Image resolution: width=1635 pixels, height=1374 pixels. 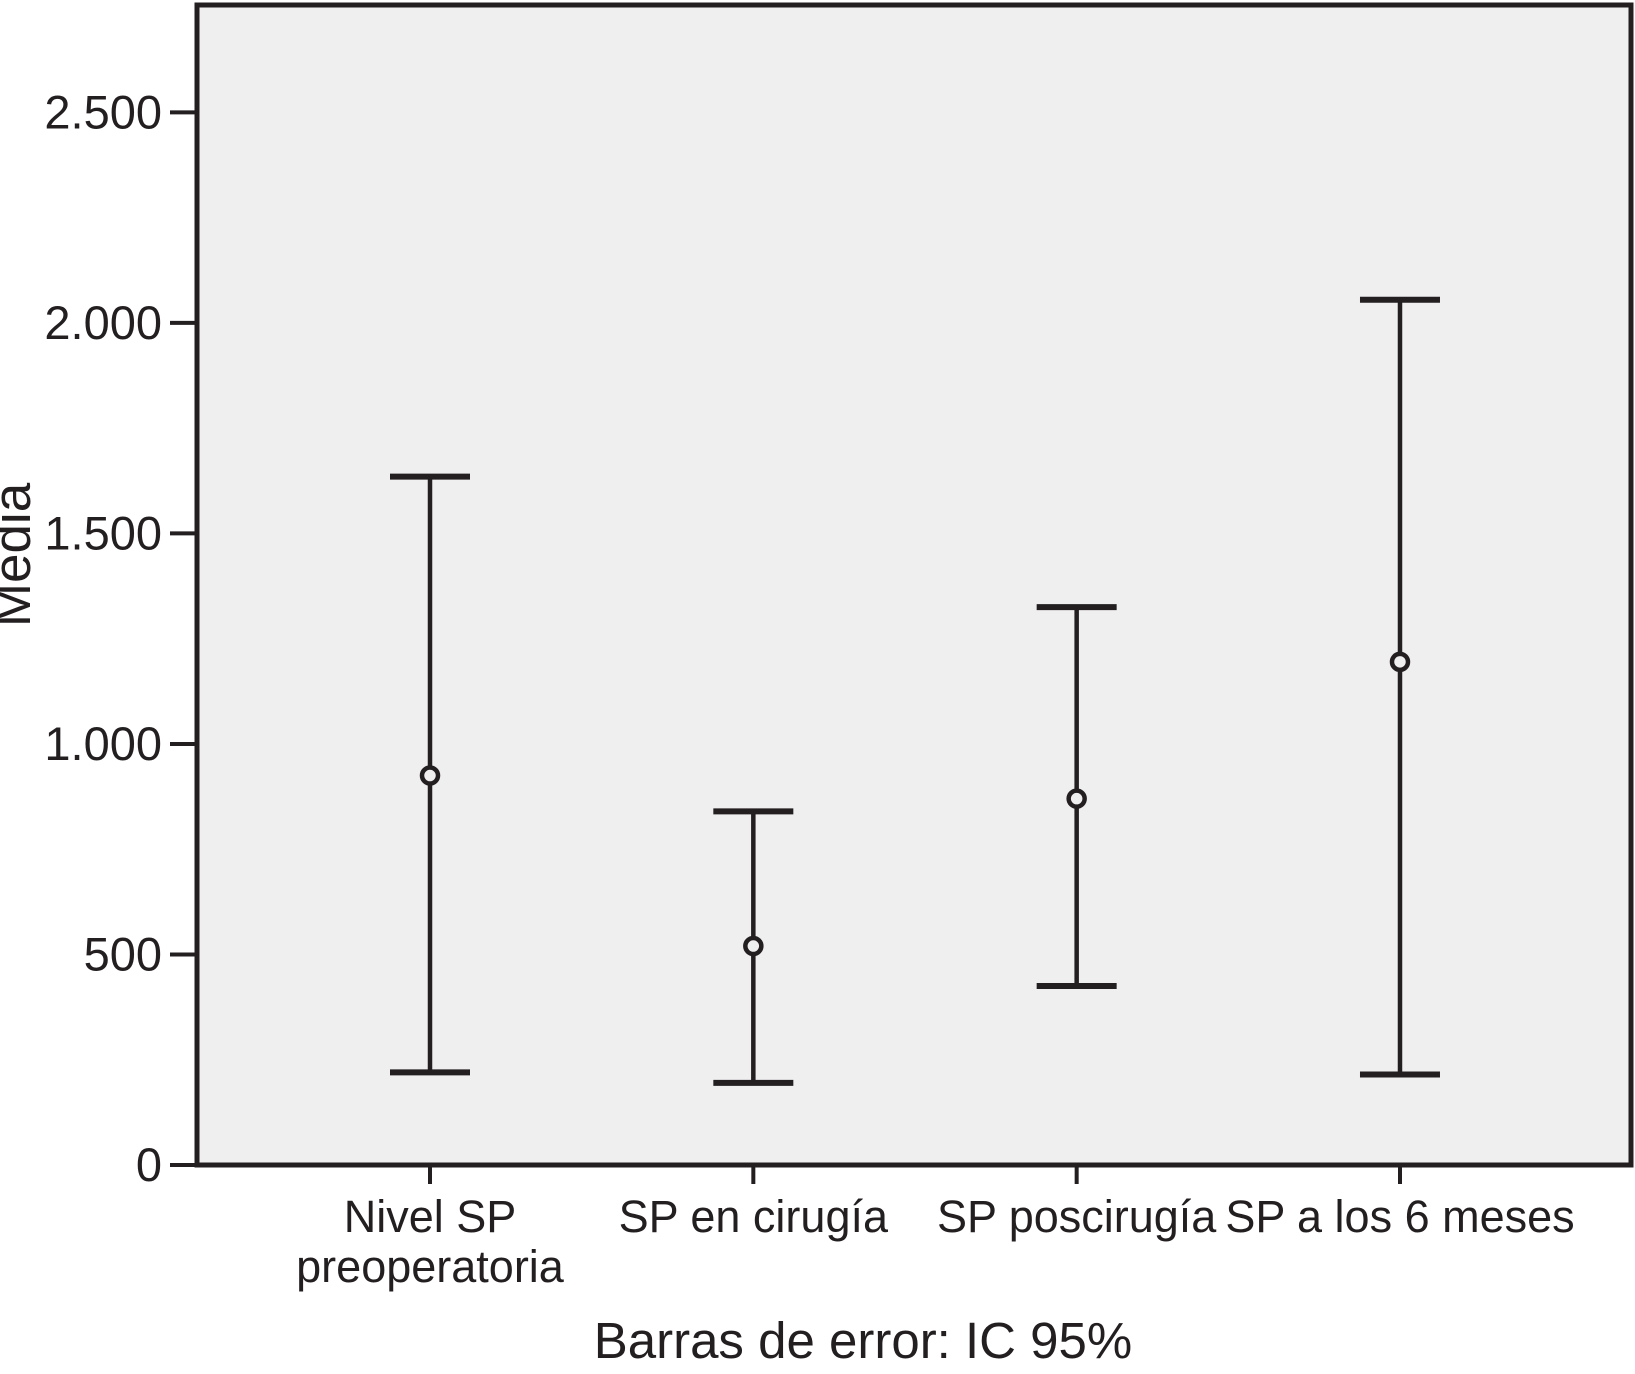 I want to click on x-axis-category-label: SP a los 6 meses, so click(x=1399, y=1216).